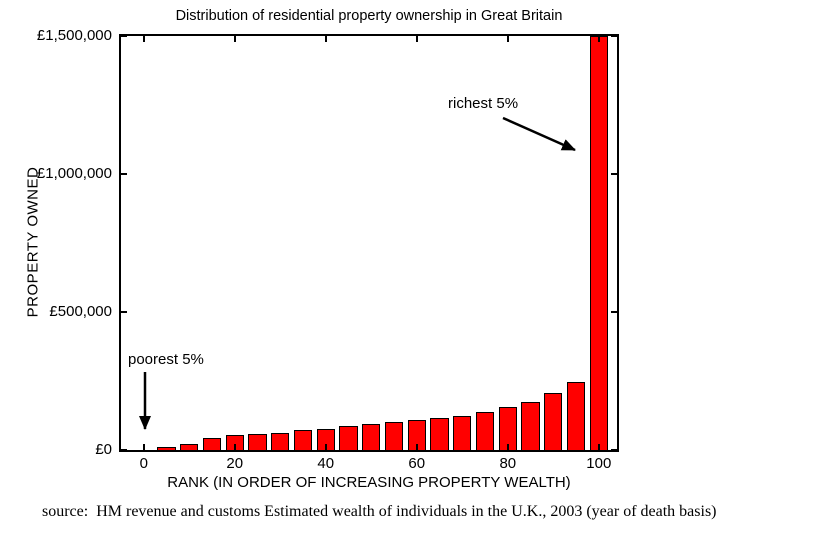 The height and width of the screenshot is (533, 826). Describe the element at coordinates (166, 359) in the screenshot. I see `annotation-poorest-5pct: poorest 5%` at that location.